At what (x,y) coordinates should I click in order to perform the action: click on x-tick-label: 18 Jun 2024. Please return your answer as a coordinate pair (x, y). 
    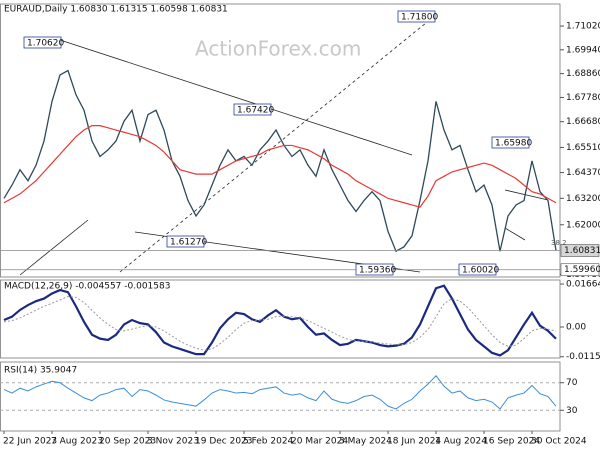
    Looking at the image, I should click on (414, 442).